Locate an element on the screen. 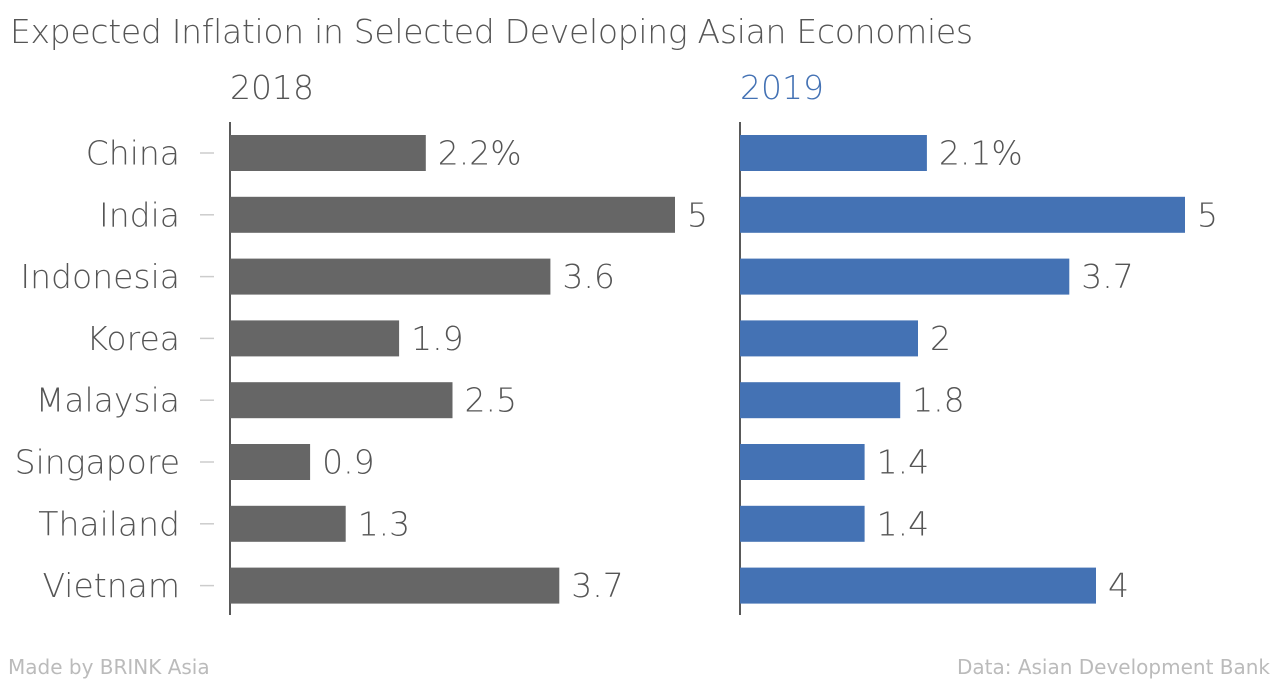 Image resolution: width=1280 pixels, height=682 pixels. bar-2019-vietnam is located at coordinates (918, 585).